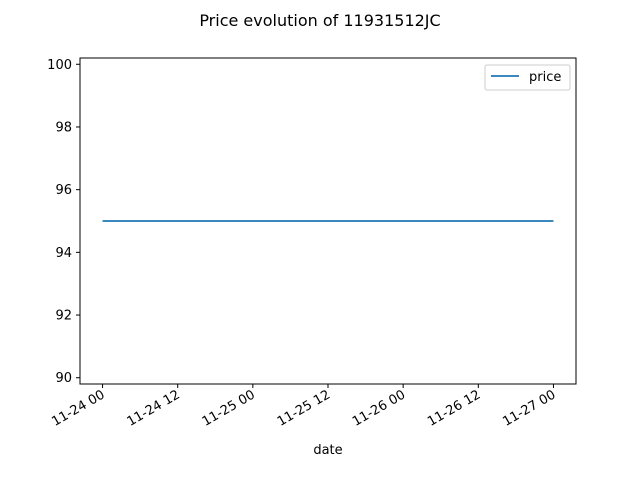 Image resolution: width=640 pixels, height=480 pixels. I want to click on x-tick-label: 11-26 12, so click(454, 408).